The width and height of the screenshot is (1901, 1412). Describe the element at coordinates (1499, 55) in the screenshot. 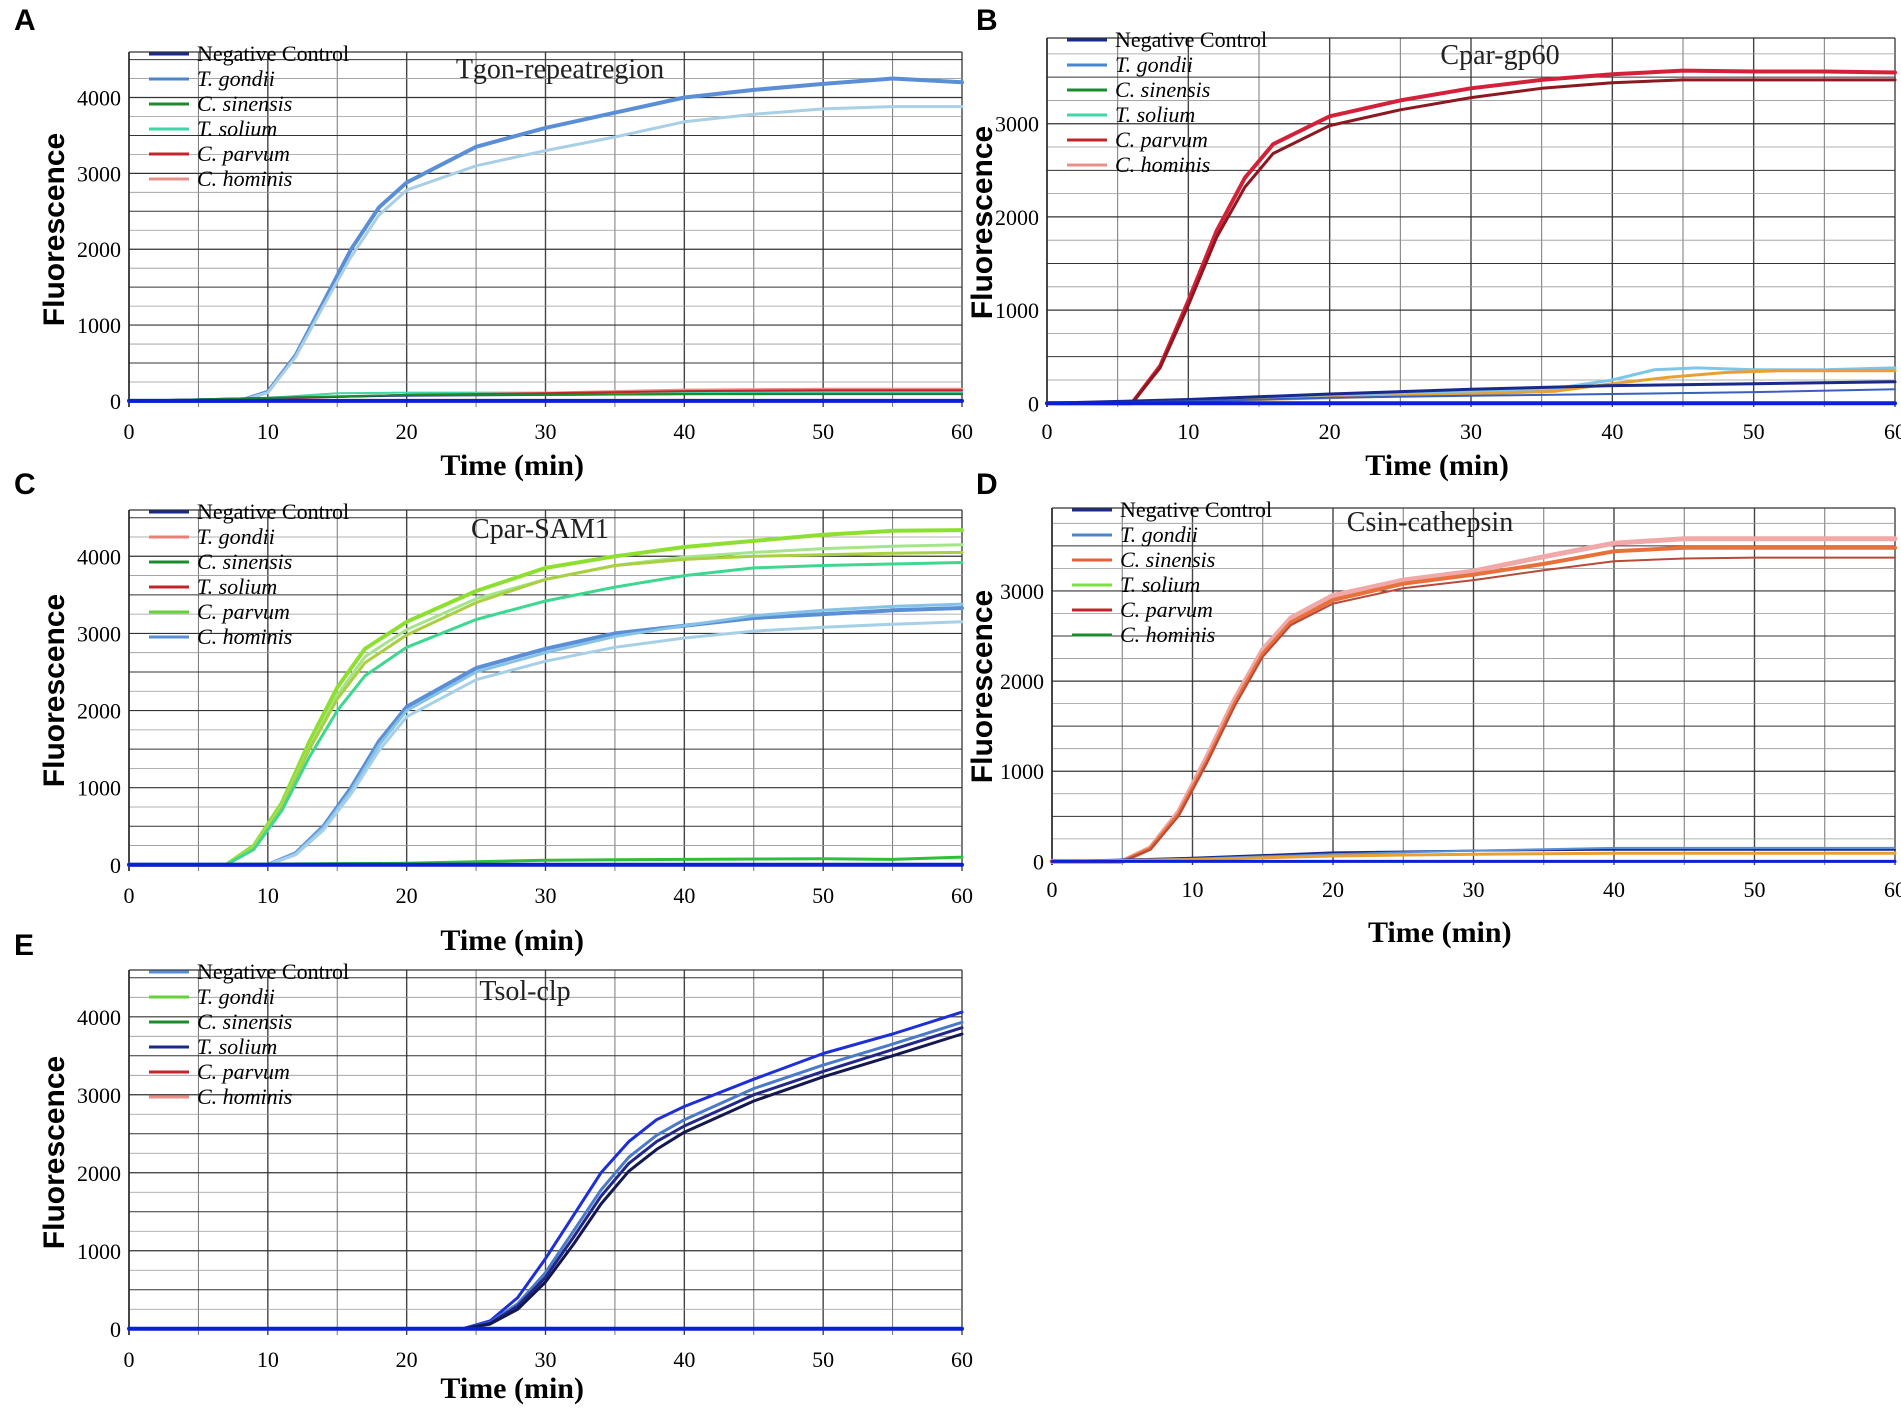

I see `chart-title: Cpar-gp60` at that location.